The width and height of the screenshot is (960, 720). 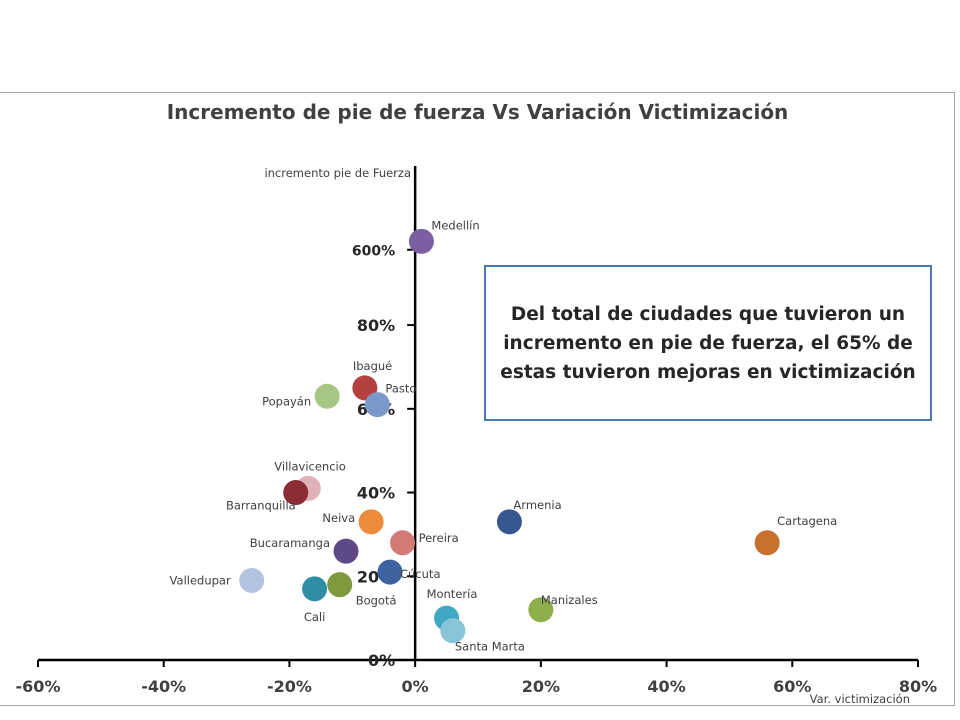 What do you see at coordinates (163, 686) in the screenshot?
I see `x-tick-label: -40%` at bounding box center [163, 686].